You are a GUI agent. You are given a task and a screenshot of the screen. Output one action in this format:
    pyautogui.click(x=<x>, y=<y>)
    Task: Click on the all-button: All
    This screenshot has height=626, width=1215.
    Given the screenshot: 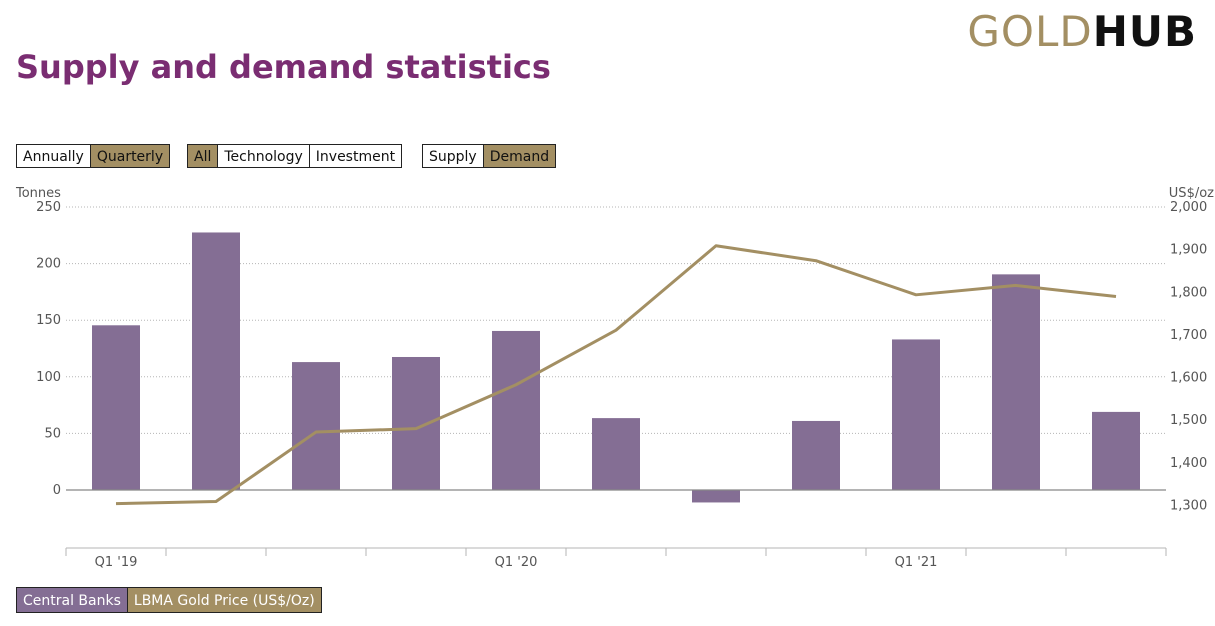 What is the action you would take?
    pyautogui.click(x=203, y=156)
    